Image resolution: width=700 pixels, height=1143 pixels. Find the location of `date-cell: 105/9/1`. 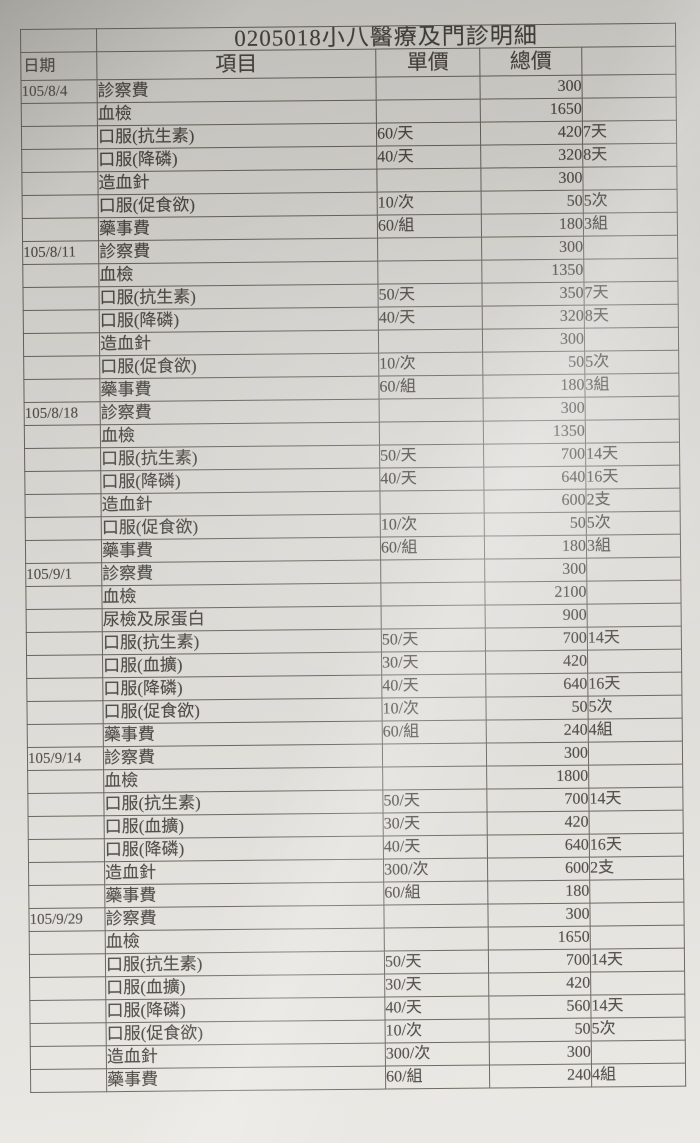

date-cell: 105/9/1 is located at coordinates (63, 574).